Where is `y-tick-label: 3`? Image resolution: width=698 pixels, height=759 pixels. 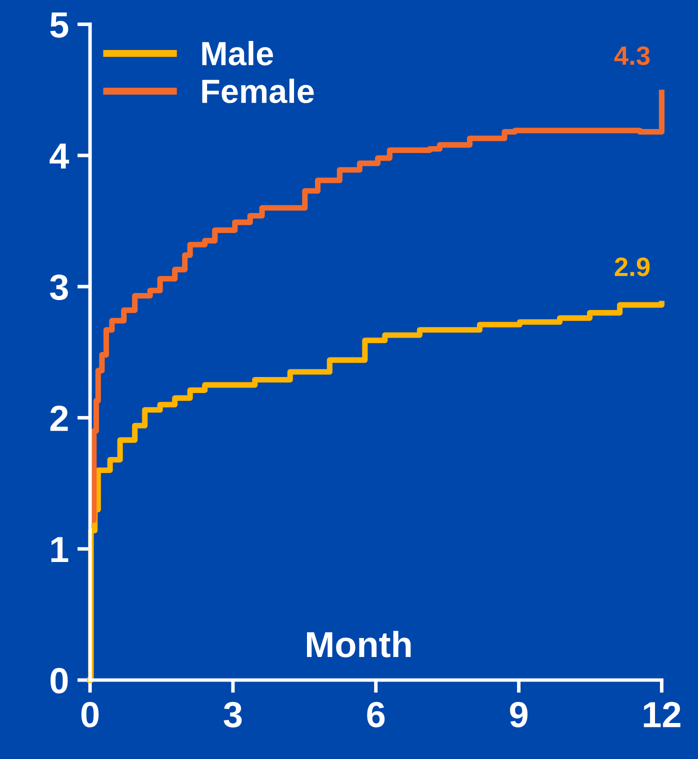
y-tick-label: 3 is located at coordinates (59, 287).